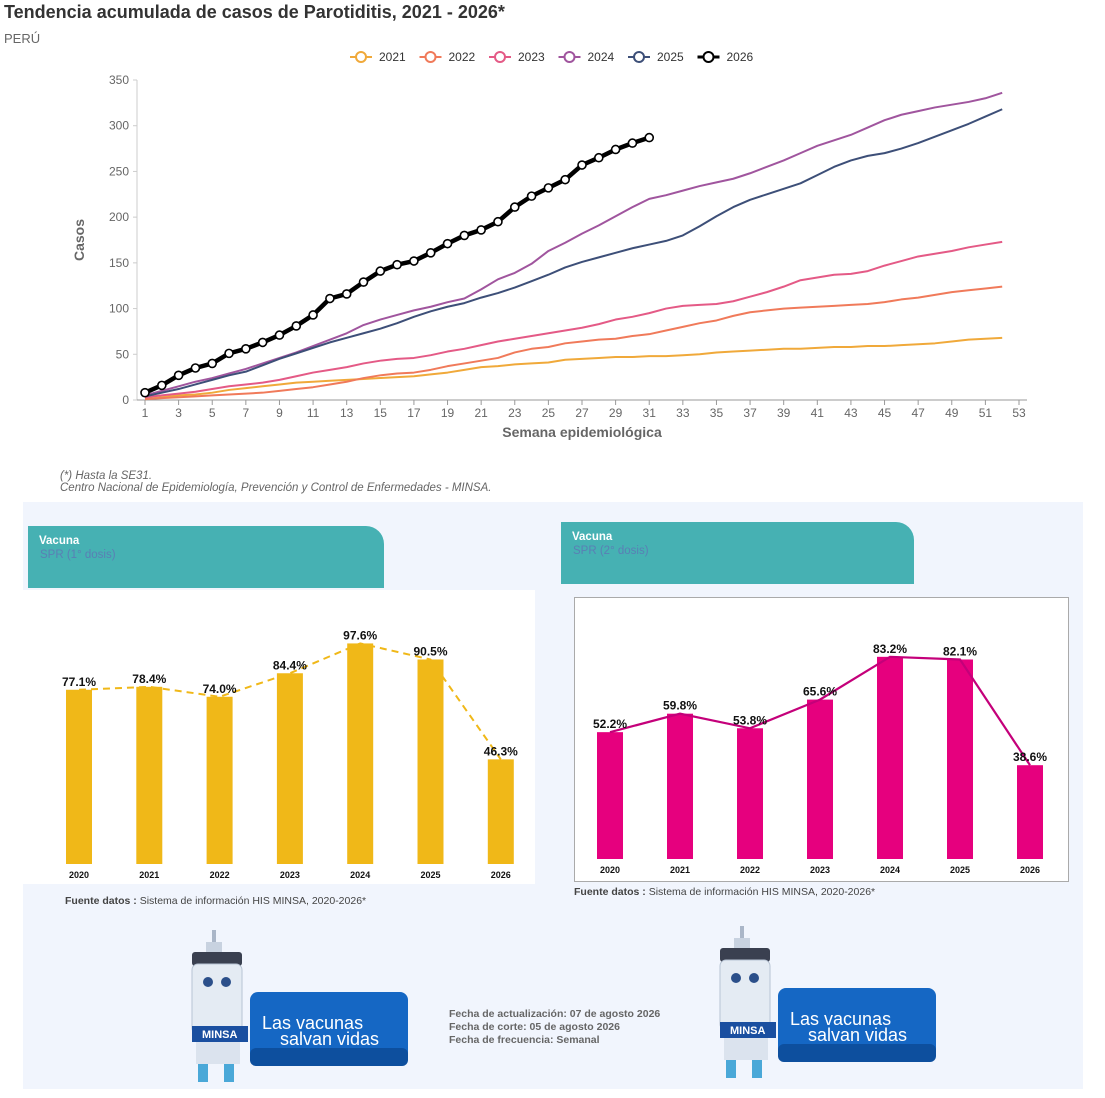  I want to click on value-label: 53.8%, so click(750, 720).